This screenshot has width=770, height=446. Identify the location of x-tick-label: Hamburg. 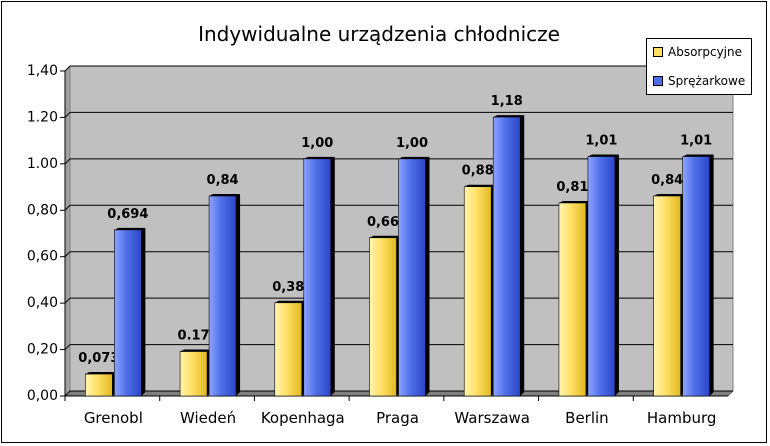
(682, 418).